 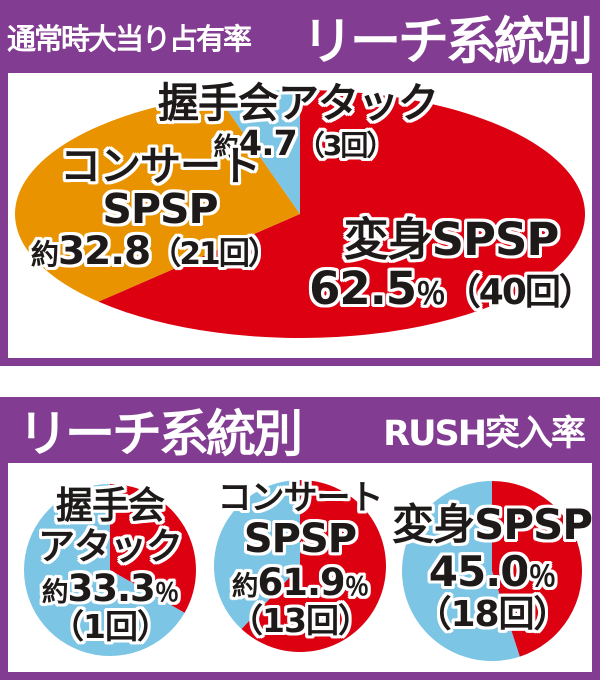 I want to click on rush-pie-henshin-spsp, so click(x=492, y=571).